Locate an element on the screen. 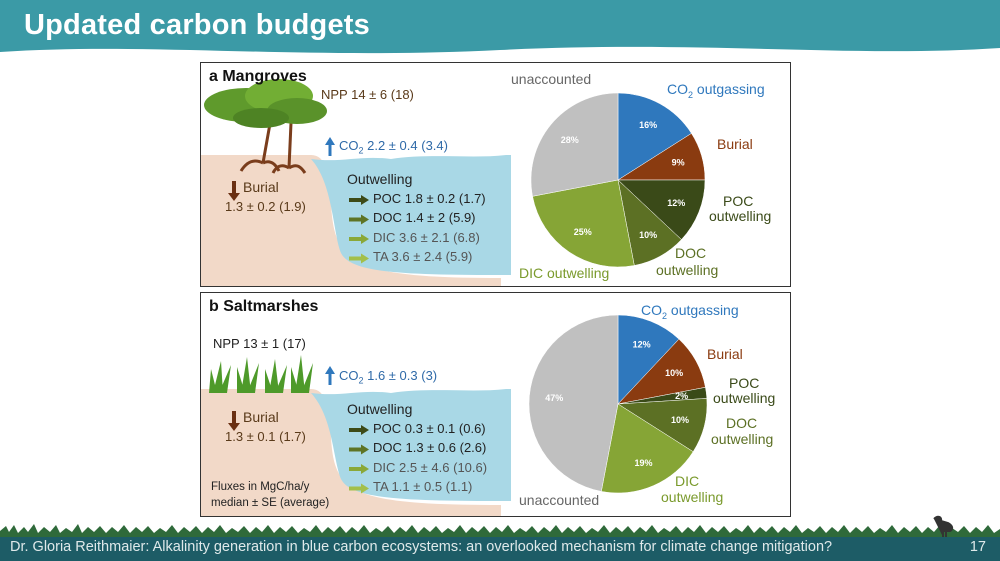 The width and height of the screenshot is (1000, 561). mangrove-illustration is located at coordinates (356, 182).